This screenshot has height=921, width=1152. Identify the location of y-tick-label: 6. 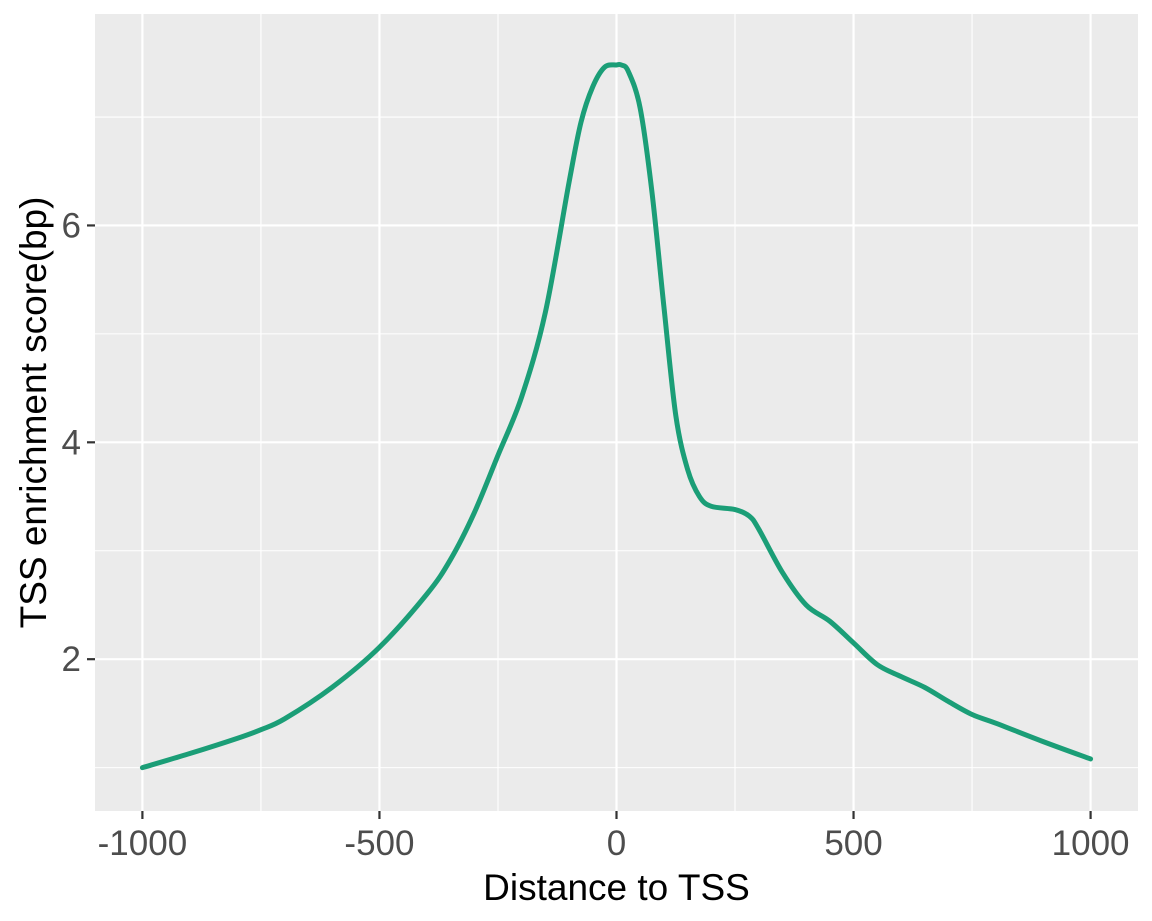
(71, 225).